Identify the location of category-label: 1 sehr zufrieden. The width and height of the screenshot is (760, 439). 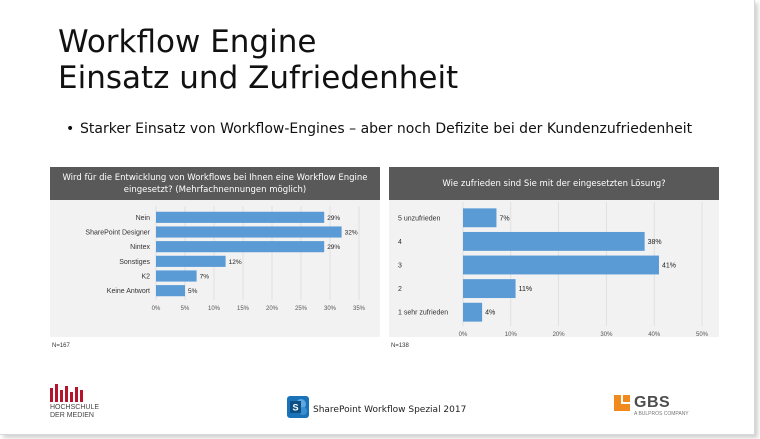
(423, 313).